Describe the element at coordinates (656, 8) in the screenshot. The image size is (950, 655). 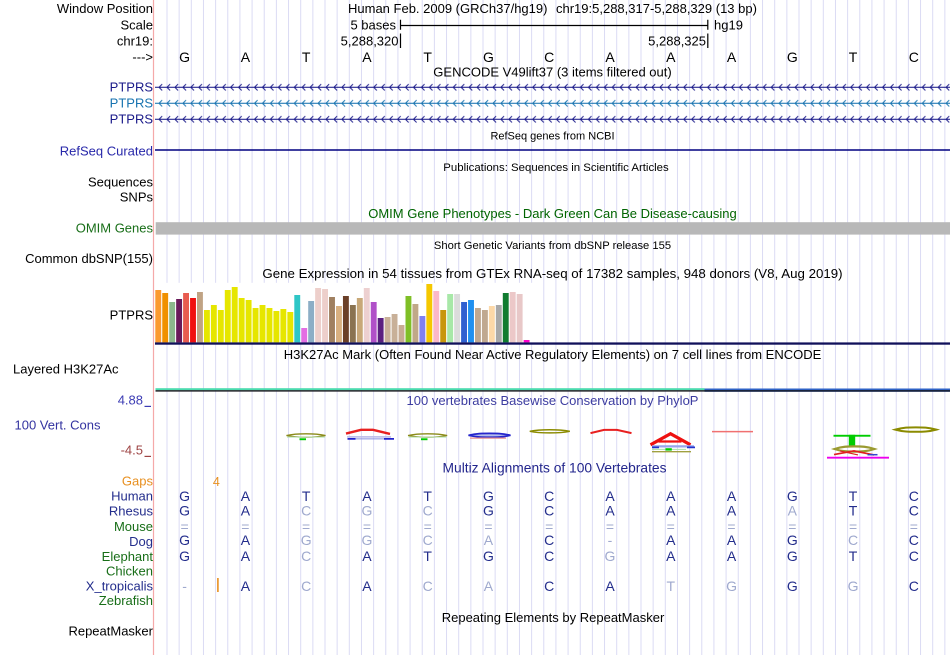
I see `svg-text:chr19:5,288,317-5,288,329 (13: chr19:5,288,317-5,288,329 (13 bp)` at that location.